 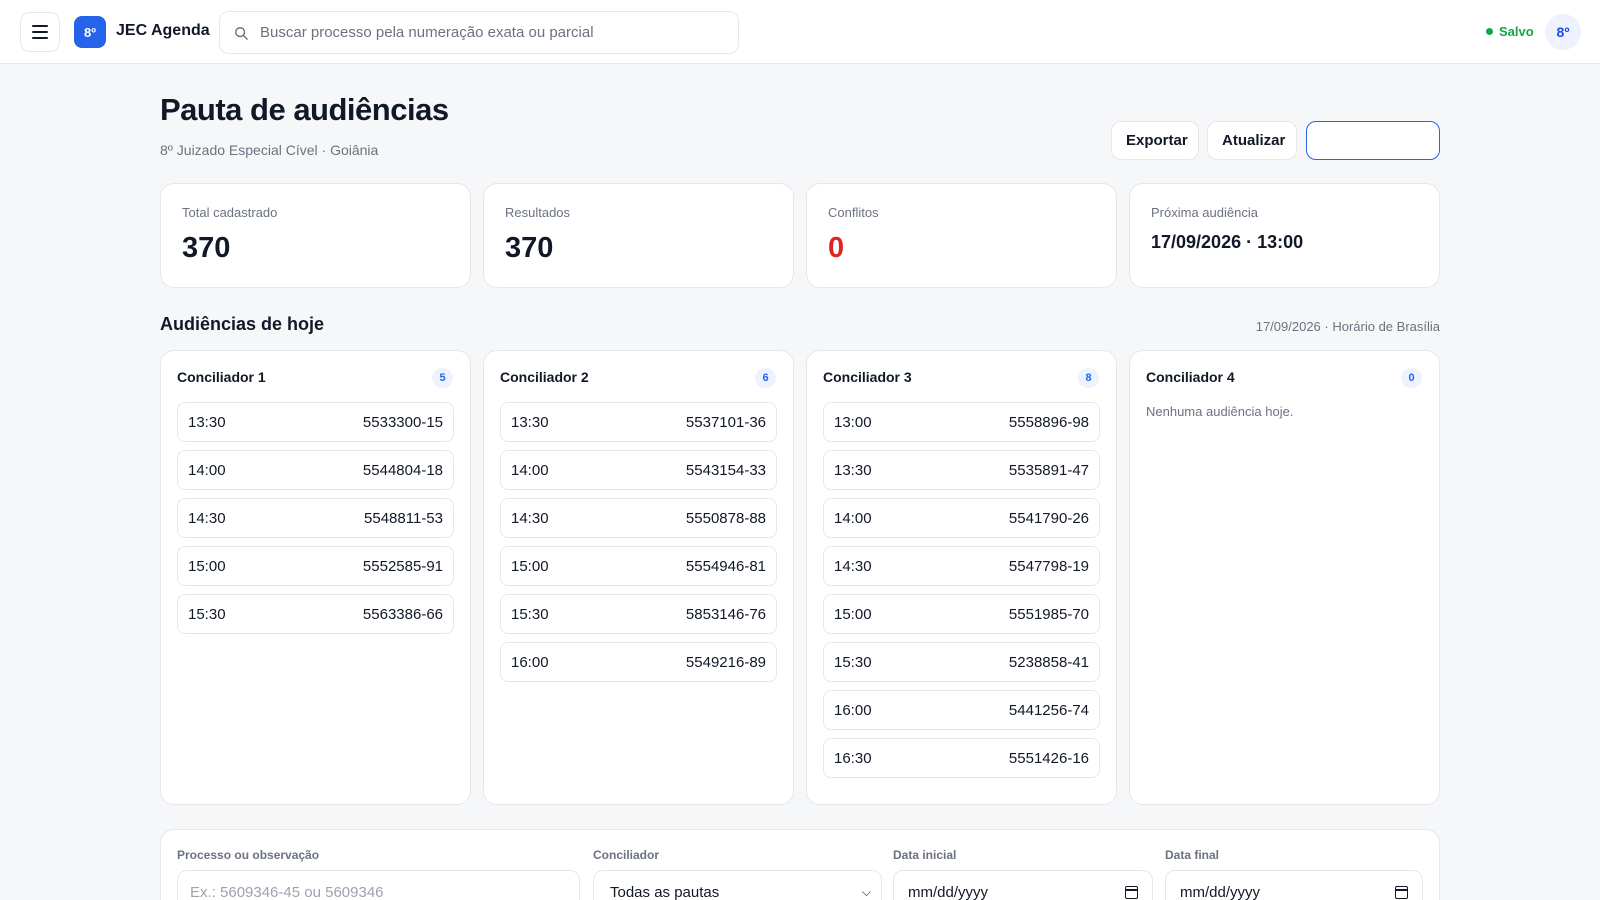 What do you see at coordinates (800, 32) in the screenshot?
I see `top-bar: 8º JEC Agenda Salvo 8º` at bounding box center [800, 32].